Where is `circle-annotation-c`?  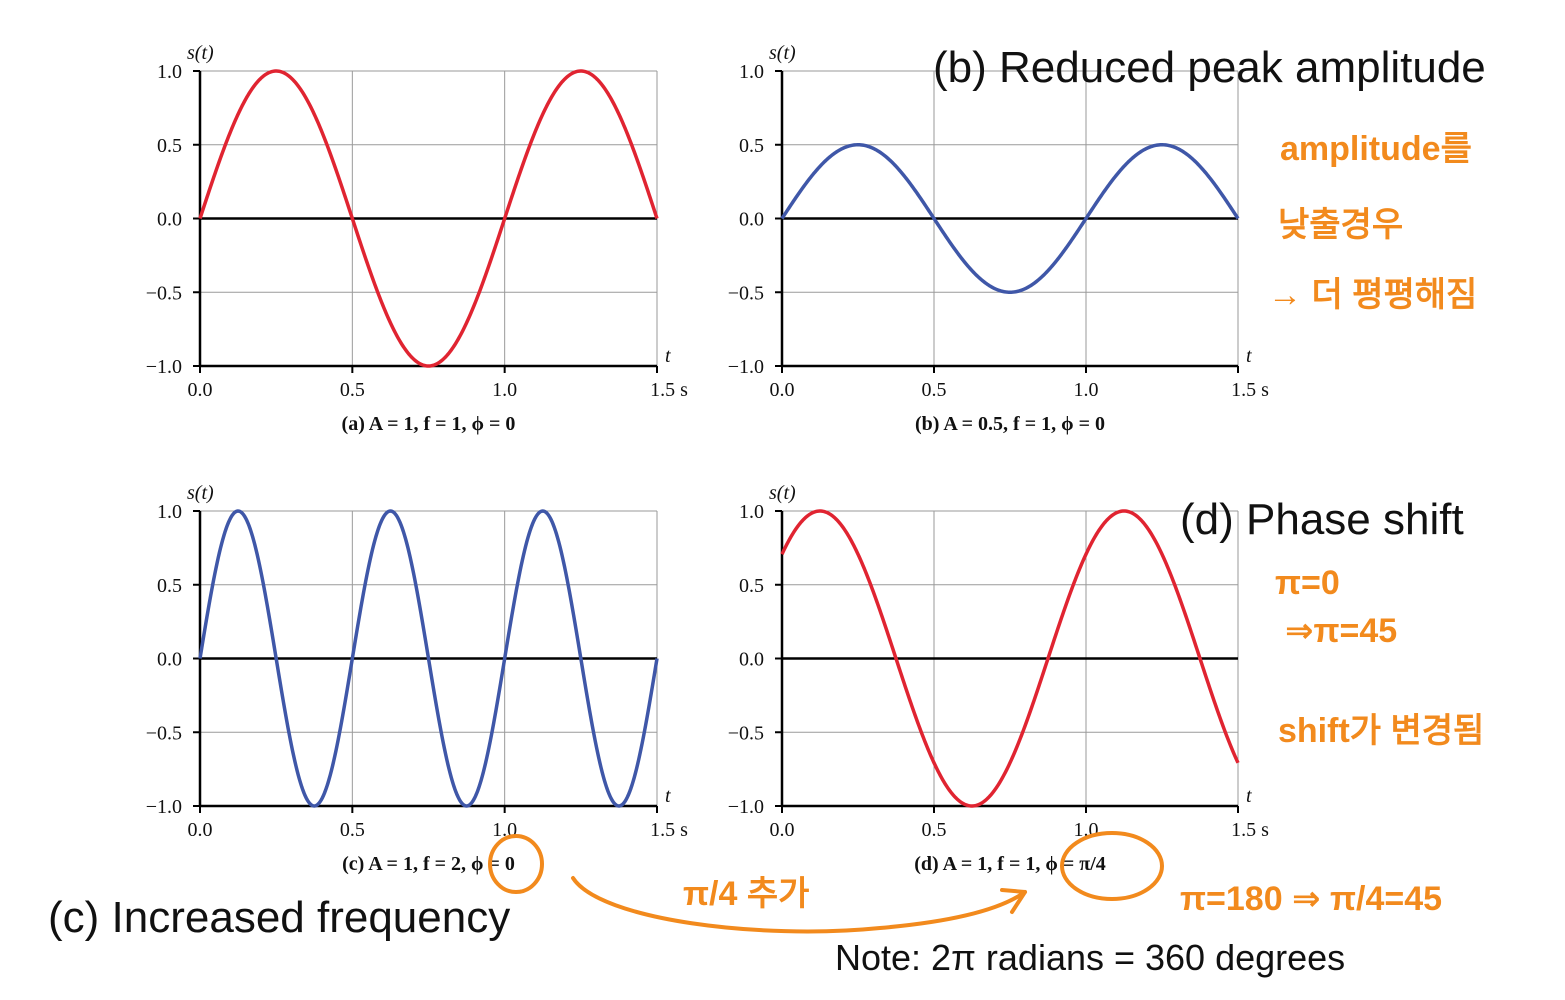
circle-annotation-c is located at coordinates (516, 864).